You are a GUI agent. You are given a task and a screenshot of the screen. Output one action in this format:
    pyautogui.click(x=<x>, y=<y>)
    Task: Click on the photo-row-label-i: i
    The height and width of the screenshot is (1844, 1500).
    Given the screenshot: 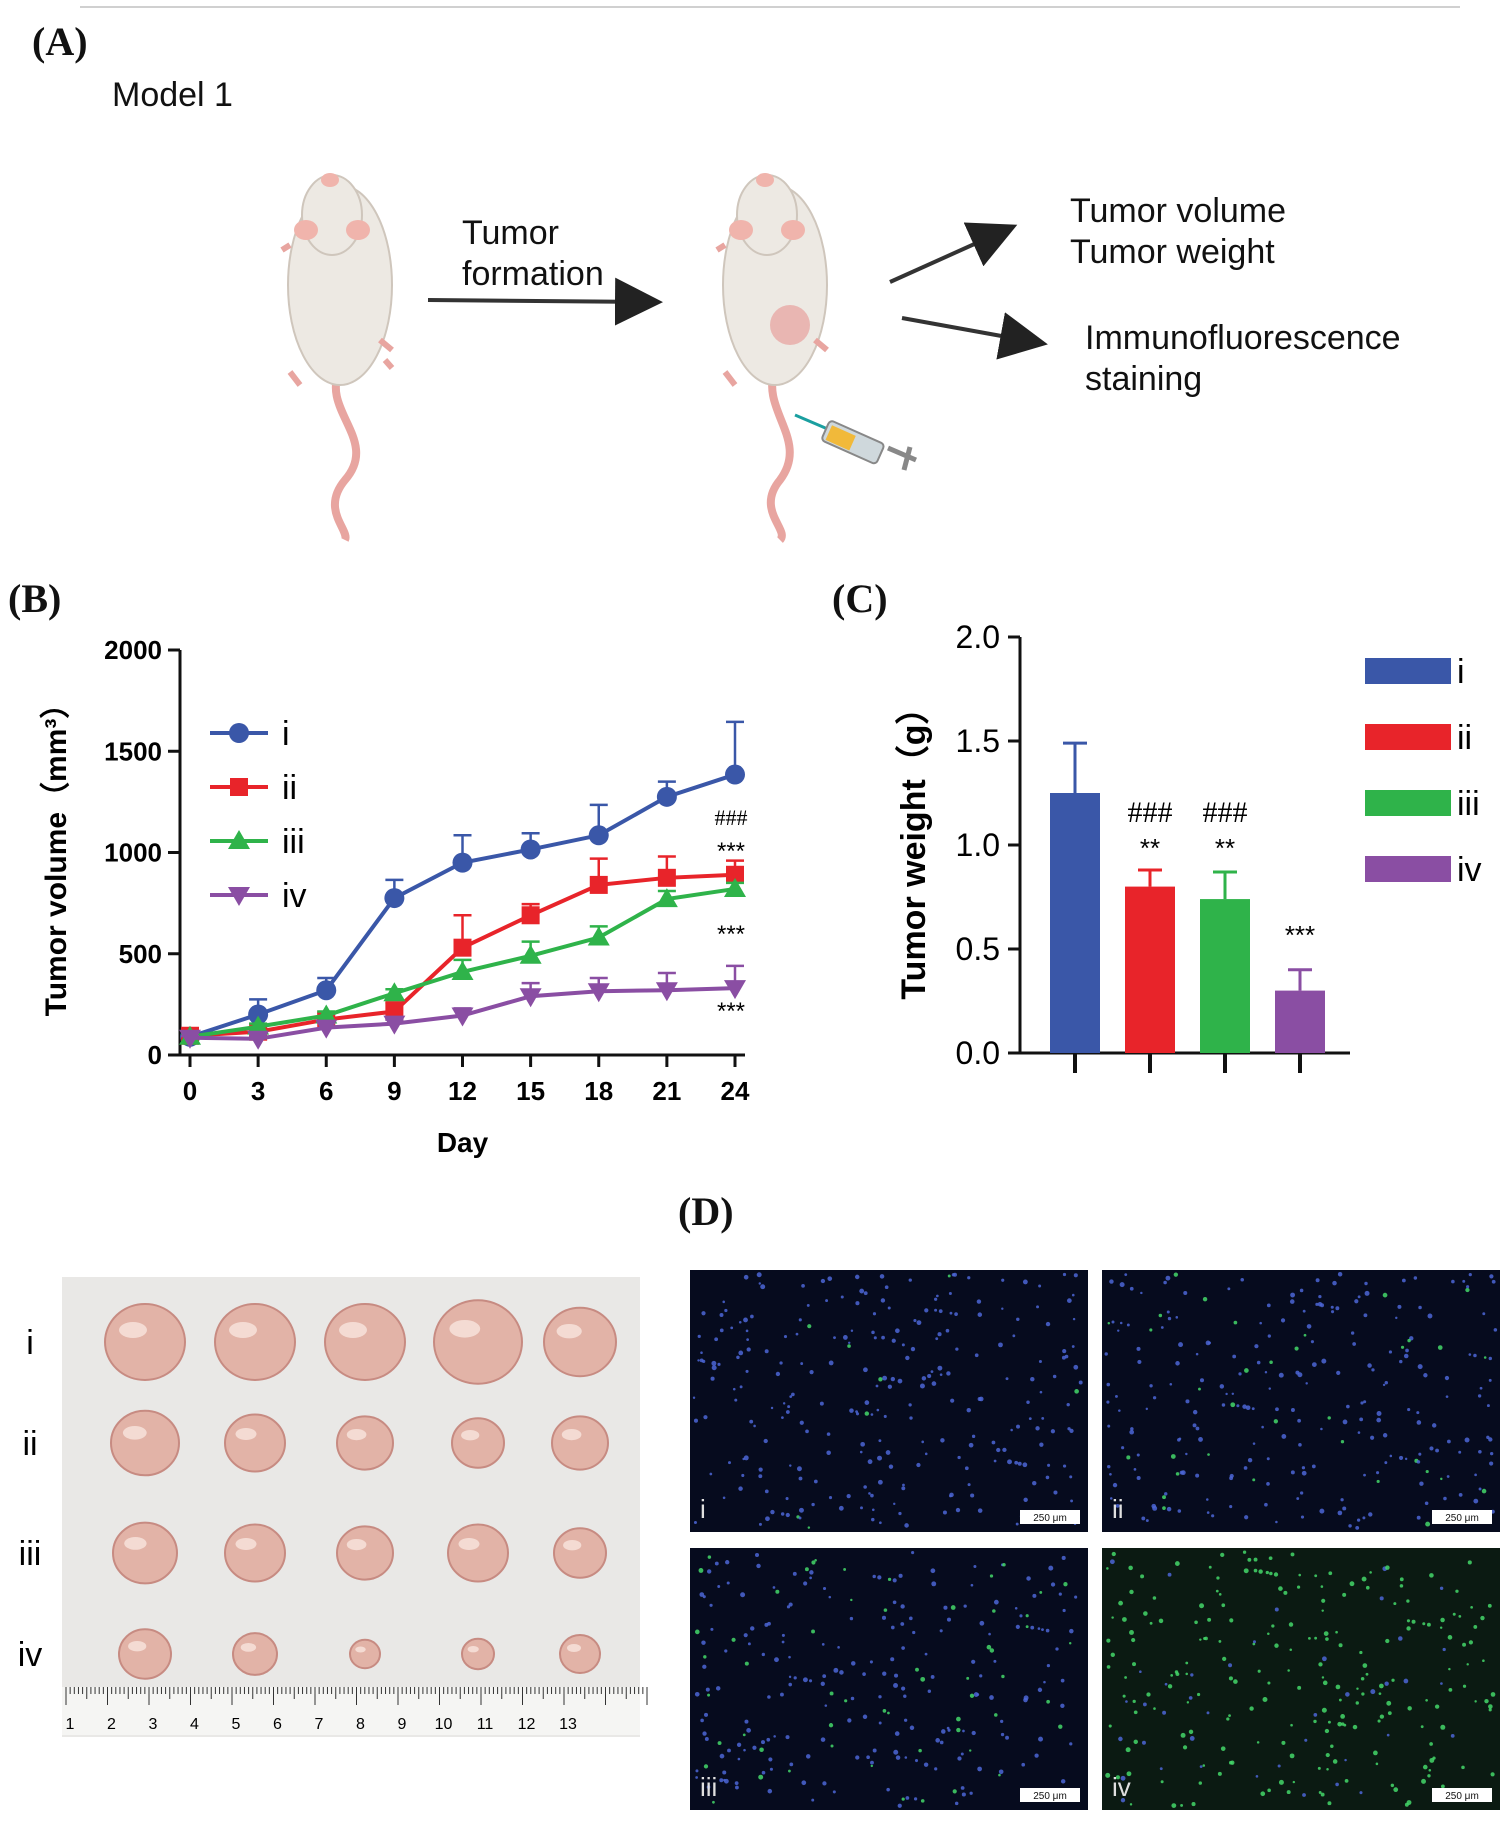 What is the action you would take?
    pyautogui.click(x=30, y=1343)
    